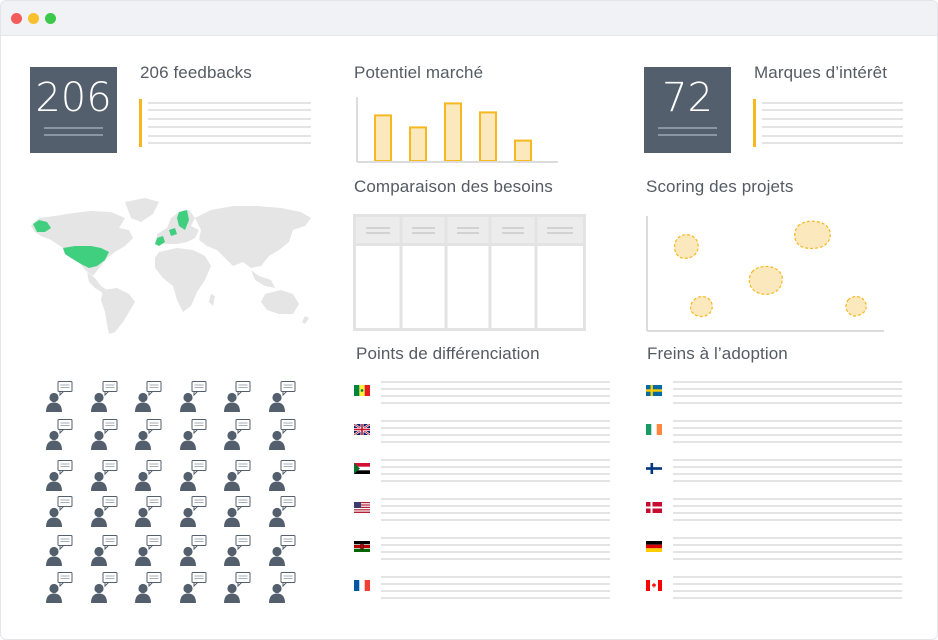  What do you see at coordinates (16, 18) in the screenshot?
I see `close-window-button` at bounding box center [16, 18].